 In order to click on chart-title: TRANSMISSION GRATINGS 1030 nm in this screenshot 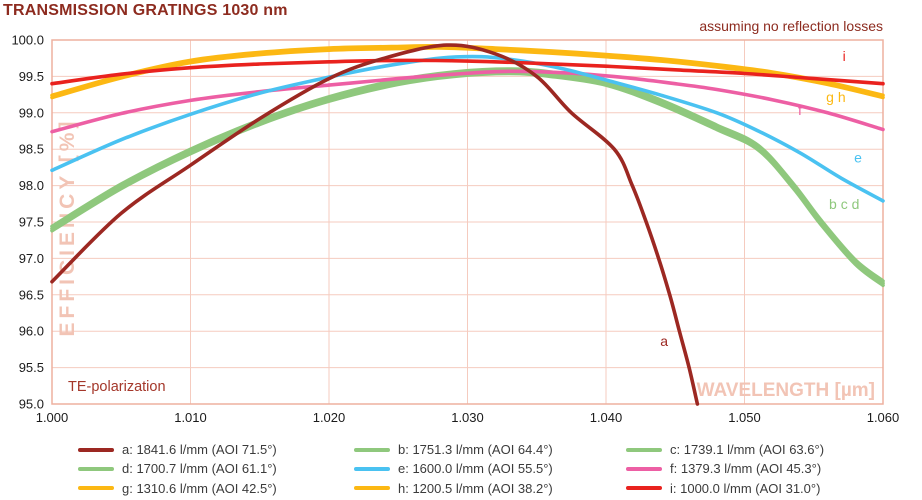, I will do `click(145, 10)`.